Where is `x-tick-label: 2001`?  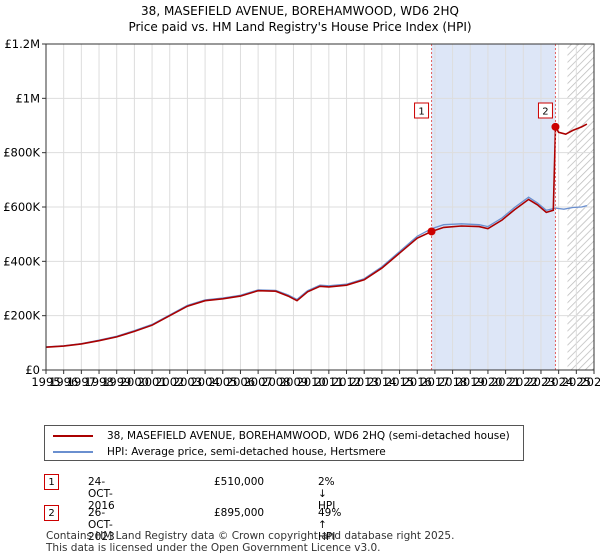
x-tick-label: 2001 is located at coordinates (151, 382).